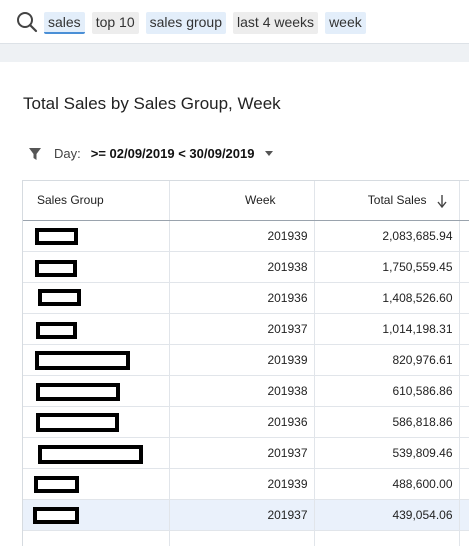 The image size is (469, 546). I want to click on table-header-row: Sales Group Week Total Sales, so click(246, 201).